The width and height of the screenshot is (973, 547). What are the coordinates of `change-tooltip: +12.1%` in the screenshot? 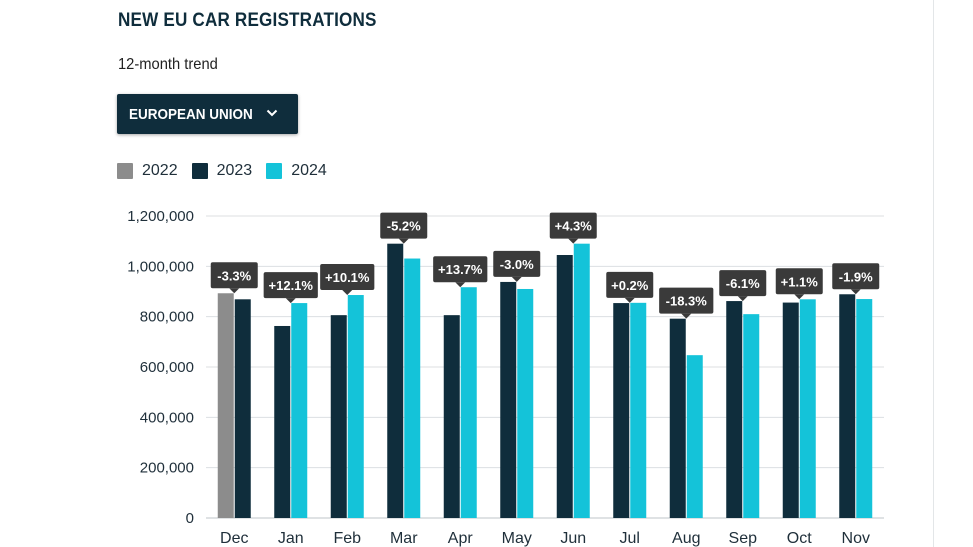 It's located at (290, 288).